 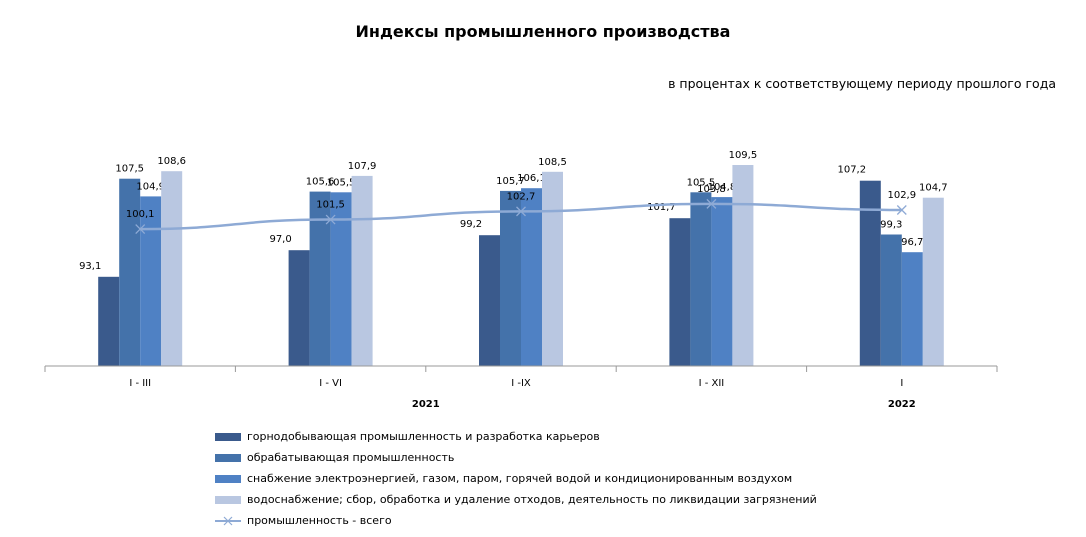 I want to click on total-line-label: 100,1, so click(x=140, y=214).